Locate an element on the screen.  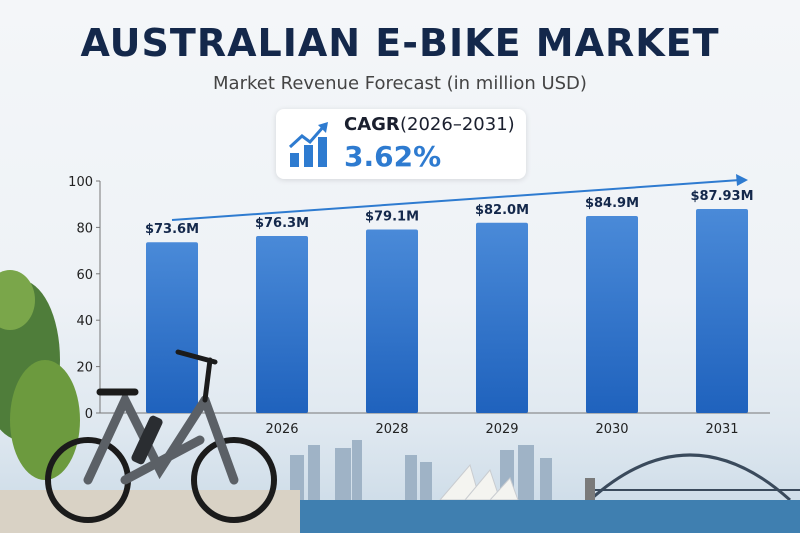
cagr-value: 3.62% is located at coordinates (393, 156).